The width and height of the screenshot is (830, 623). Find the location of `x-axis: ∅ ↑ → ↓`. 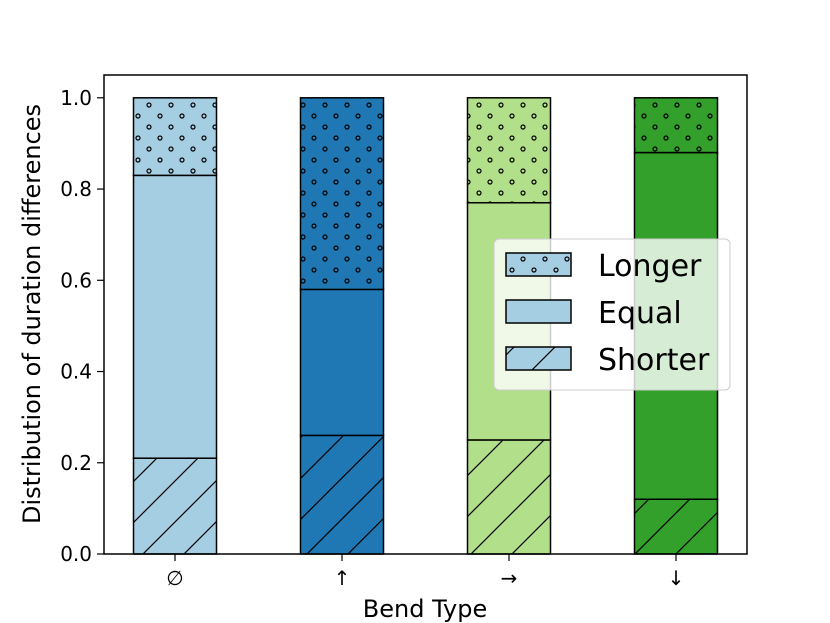

x-axis: ∅ ↑ → ↓ is located at coordinates (425, 572).